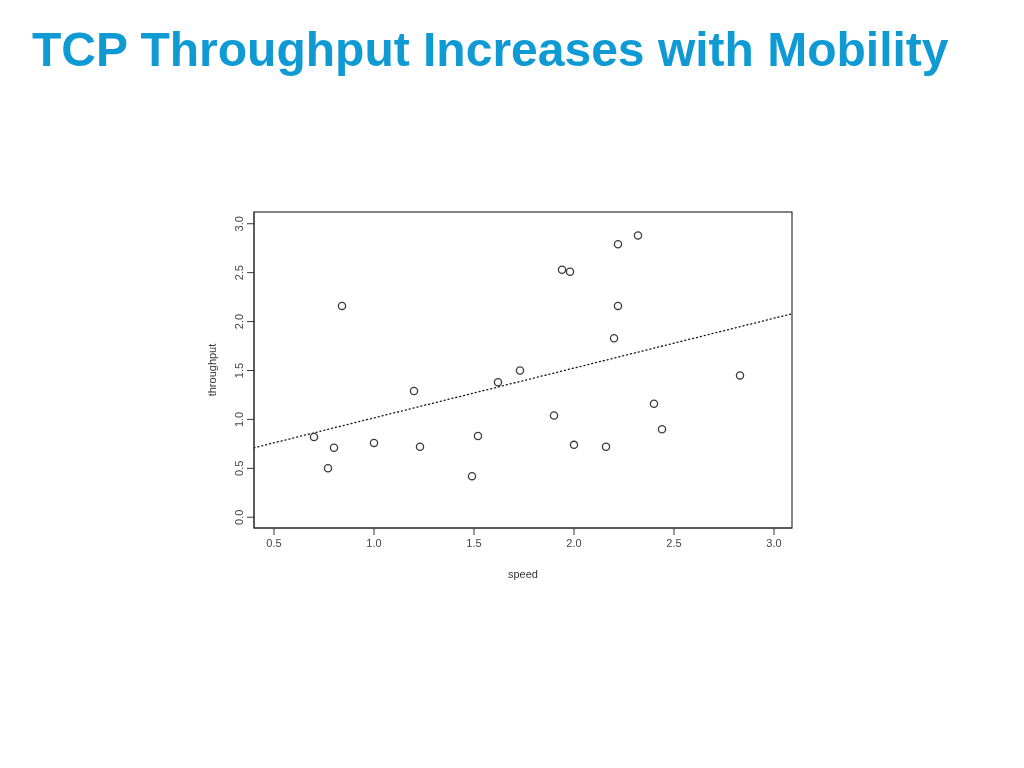 The image size is (1024, 768). What do you see at coordinates (274, 542) in the screenshot?
I see `x-tick-label: 0.5` at bounding box center [274, 542].